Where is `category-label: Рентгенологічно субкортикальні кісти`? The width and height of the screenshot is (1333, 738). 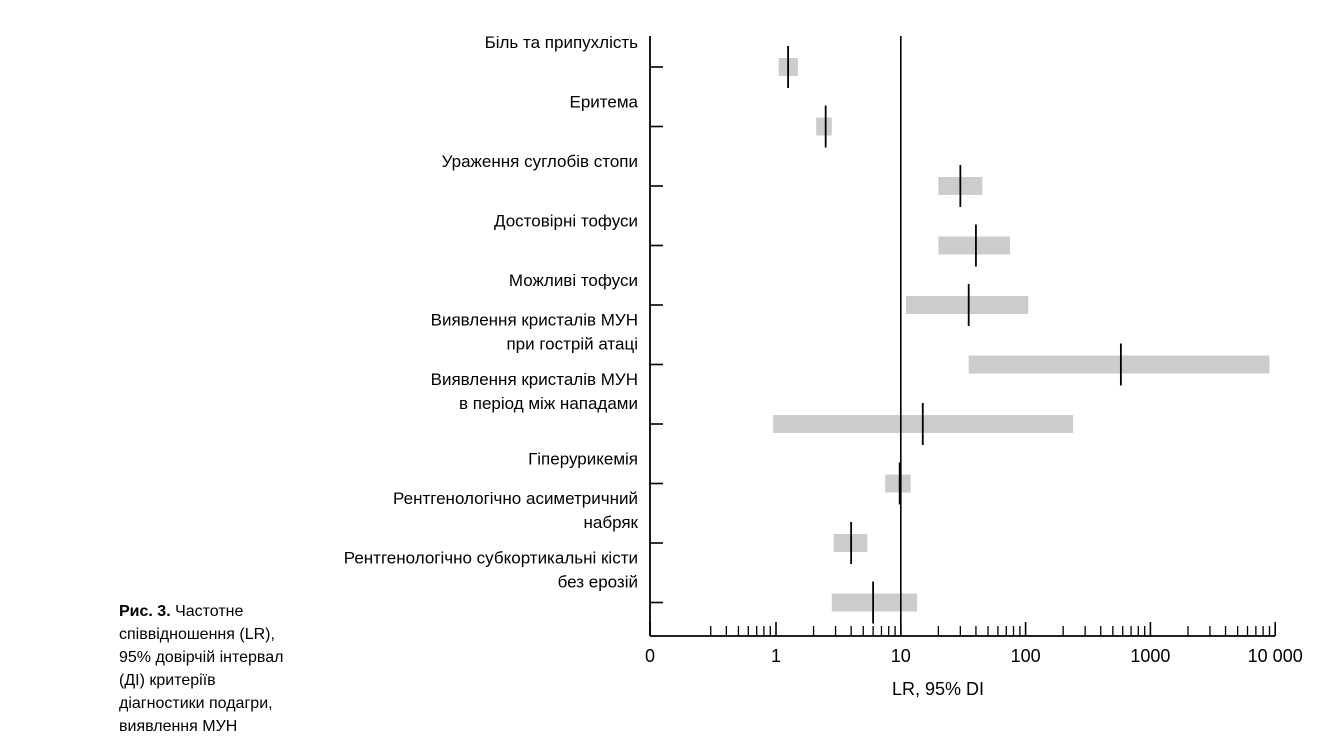 category-label: Рентгенологічно субкортикальні кісти is located at coordinates (491, 558).